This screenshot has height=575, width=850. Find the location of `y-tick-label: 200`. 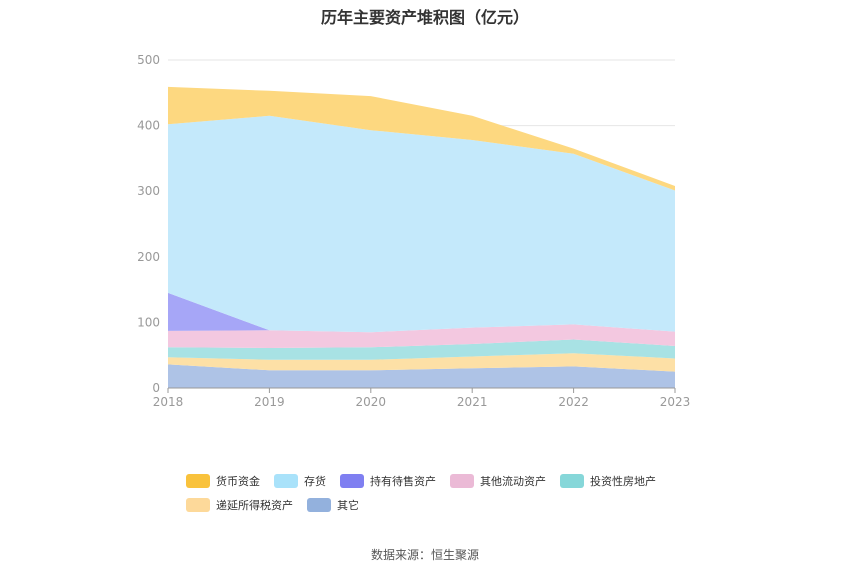

y-tick-label: 200 is located at coordinates (148, 257).